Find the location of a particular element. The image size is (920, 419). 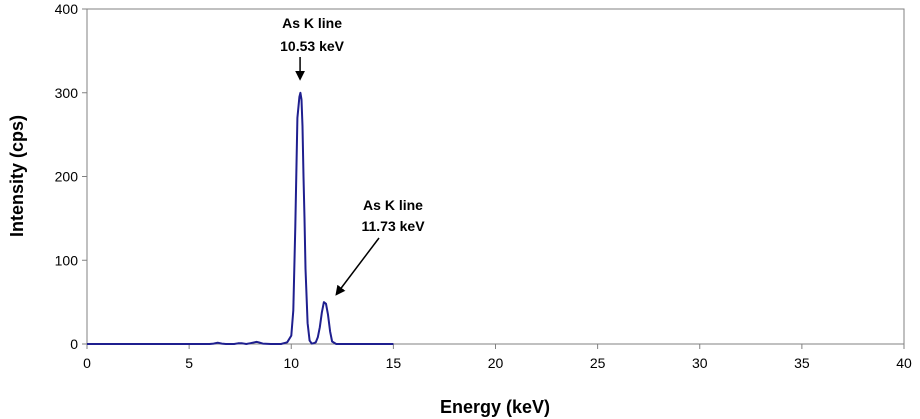

annotation-line2: 10.53 keV is located at coordinates (312, 46).